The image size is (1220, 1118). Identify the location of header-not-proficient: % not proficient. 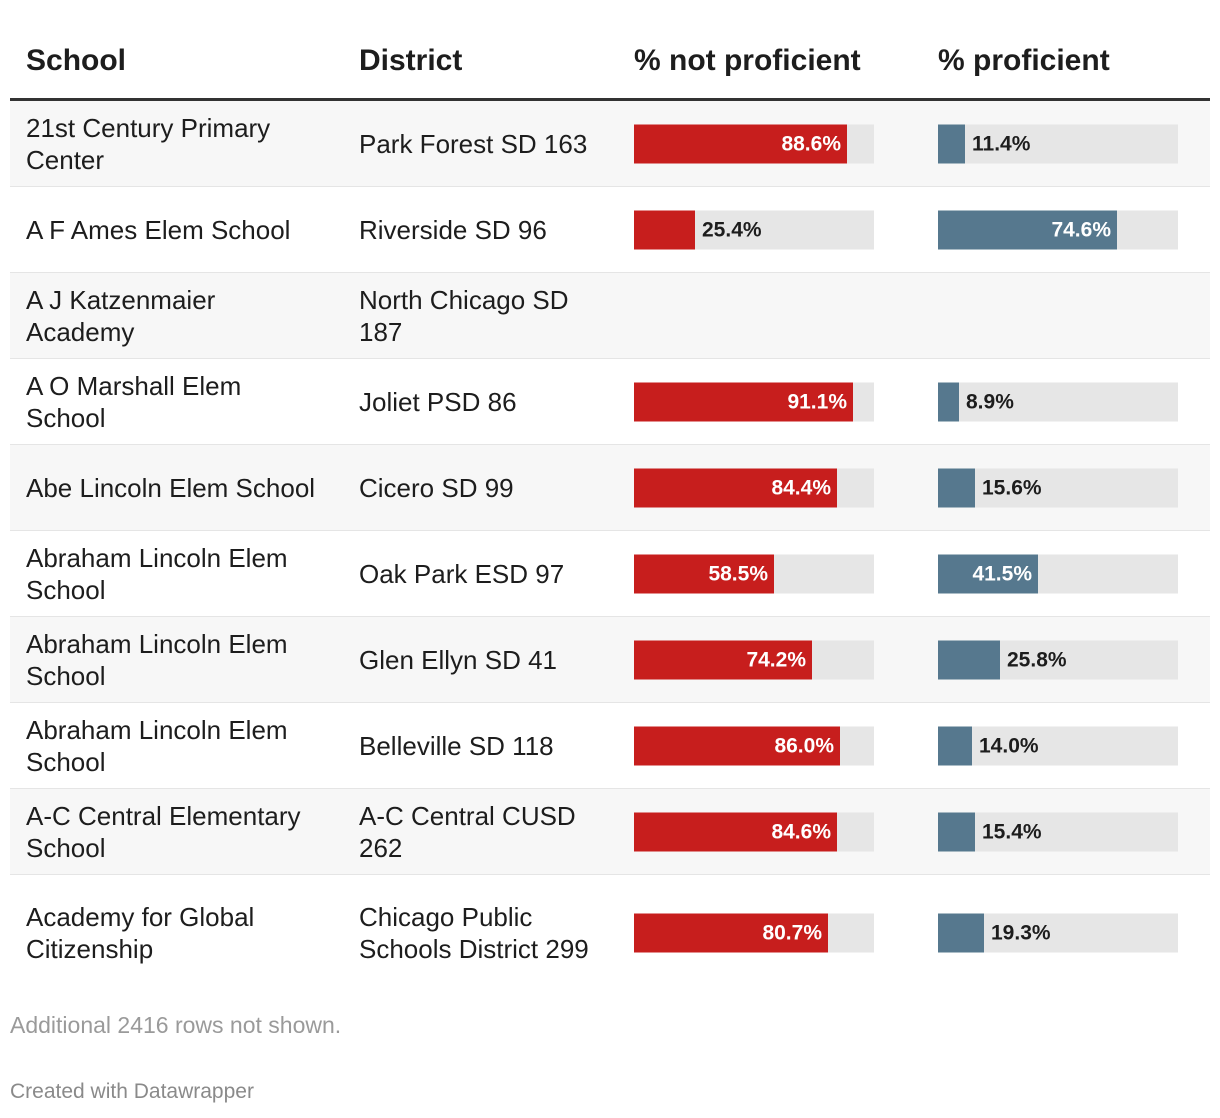
(747, 60).